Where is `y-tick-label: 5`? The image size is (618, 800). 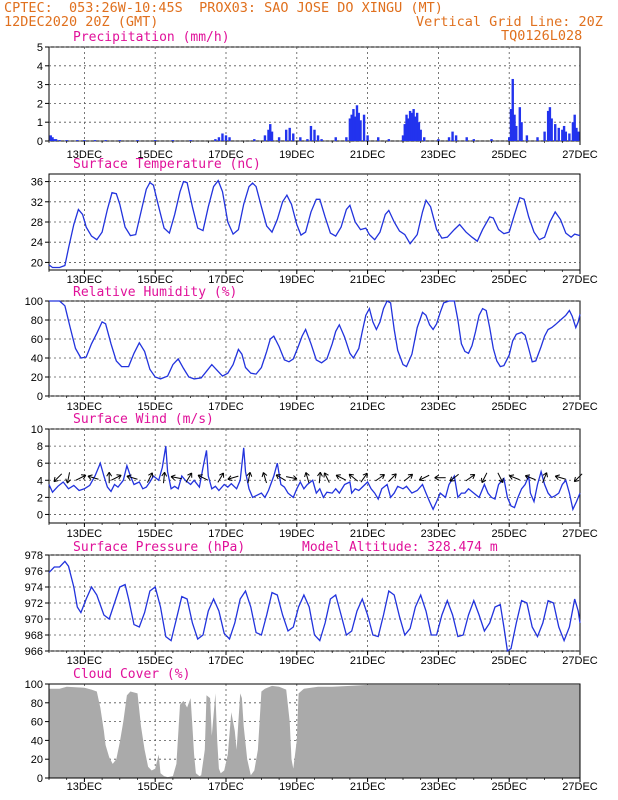 y-tick-label: 5 is located at coordinates (40, 48).